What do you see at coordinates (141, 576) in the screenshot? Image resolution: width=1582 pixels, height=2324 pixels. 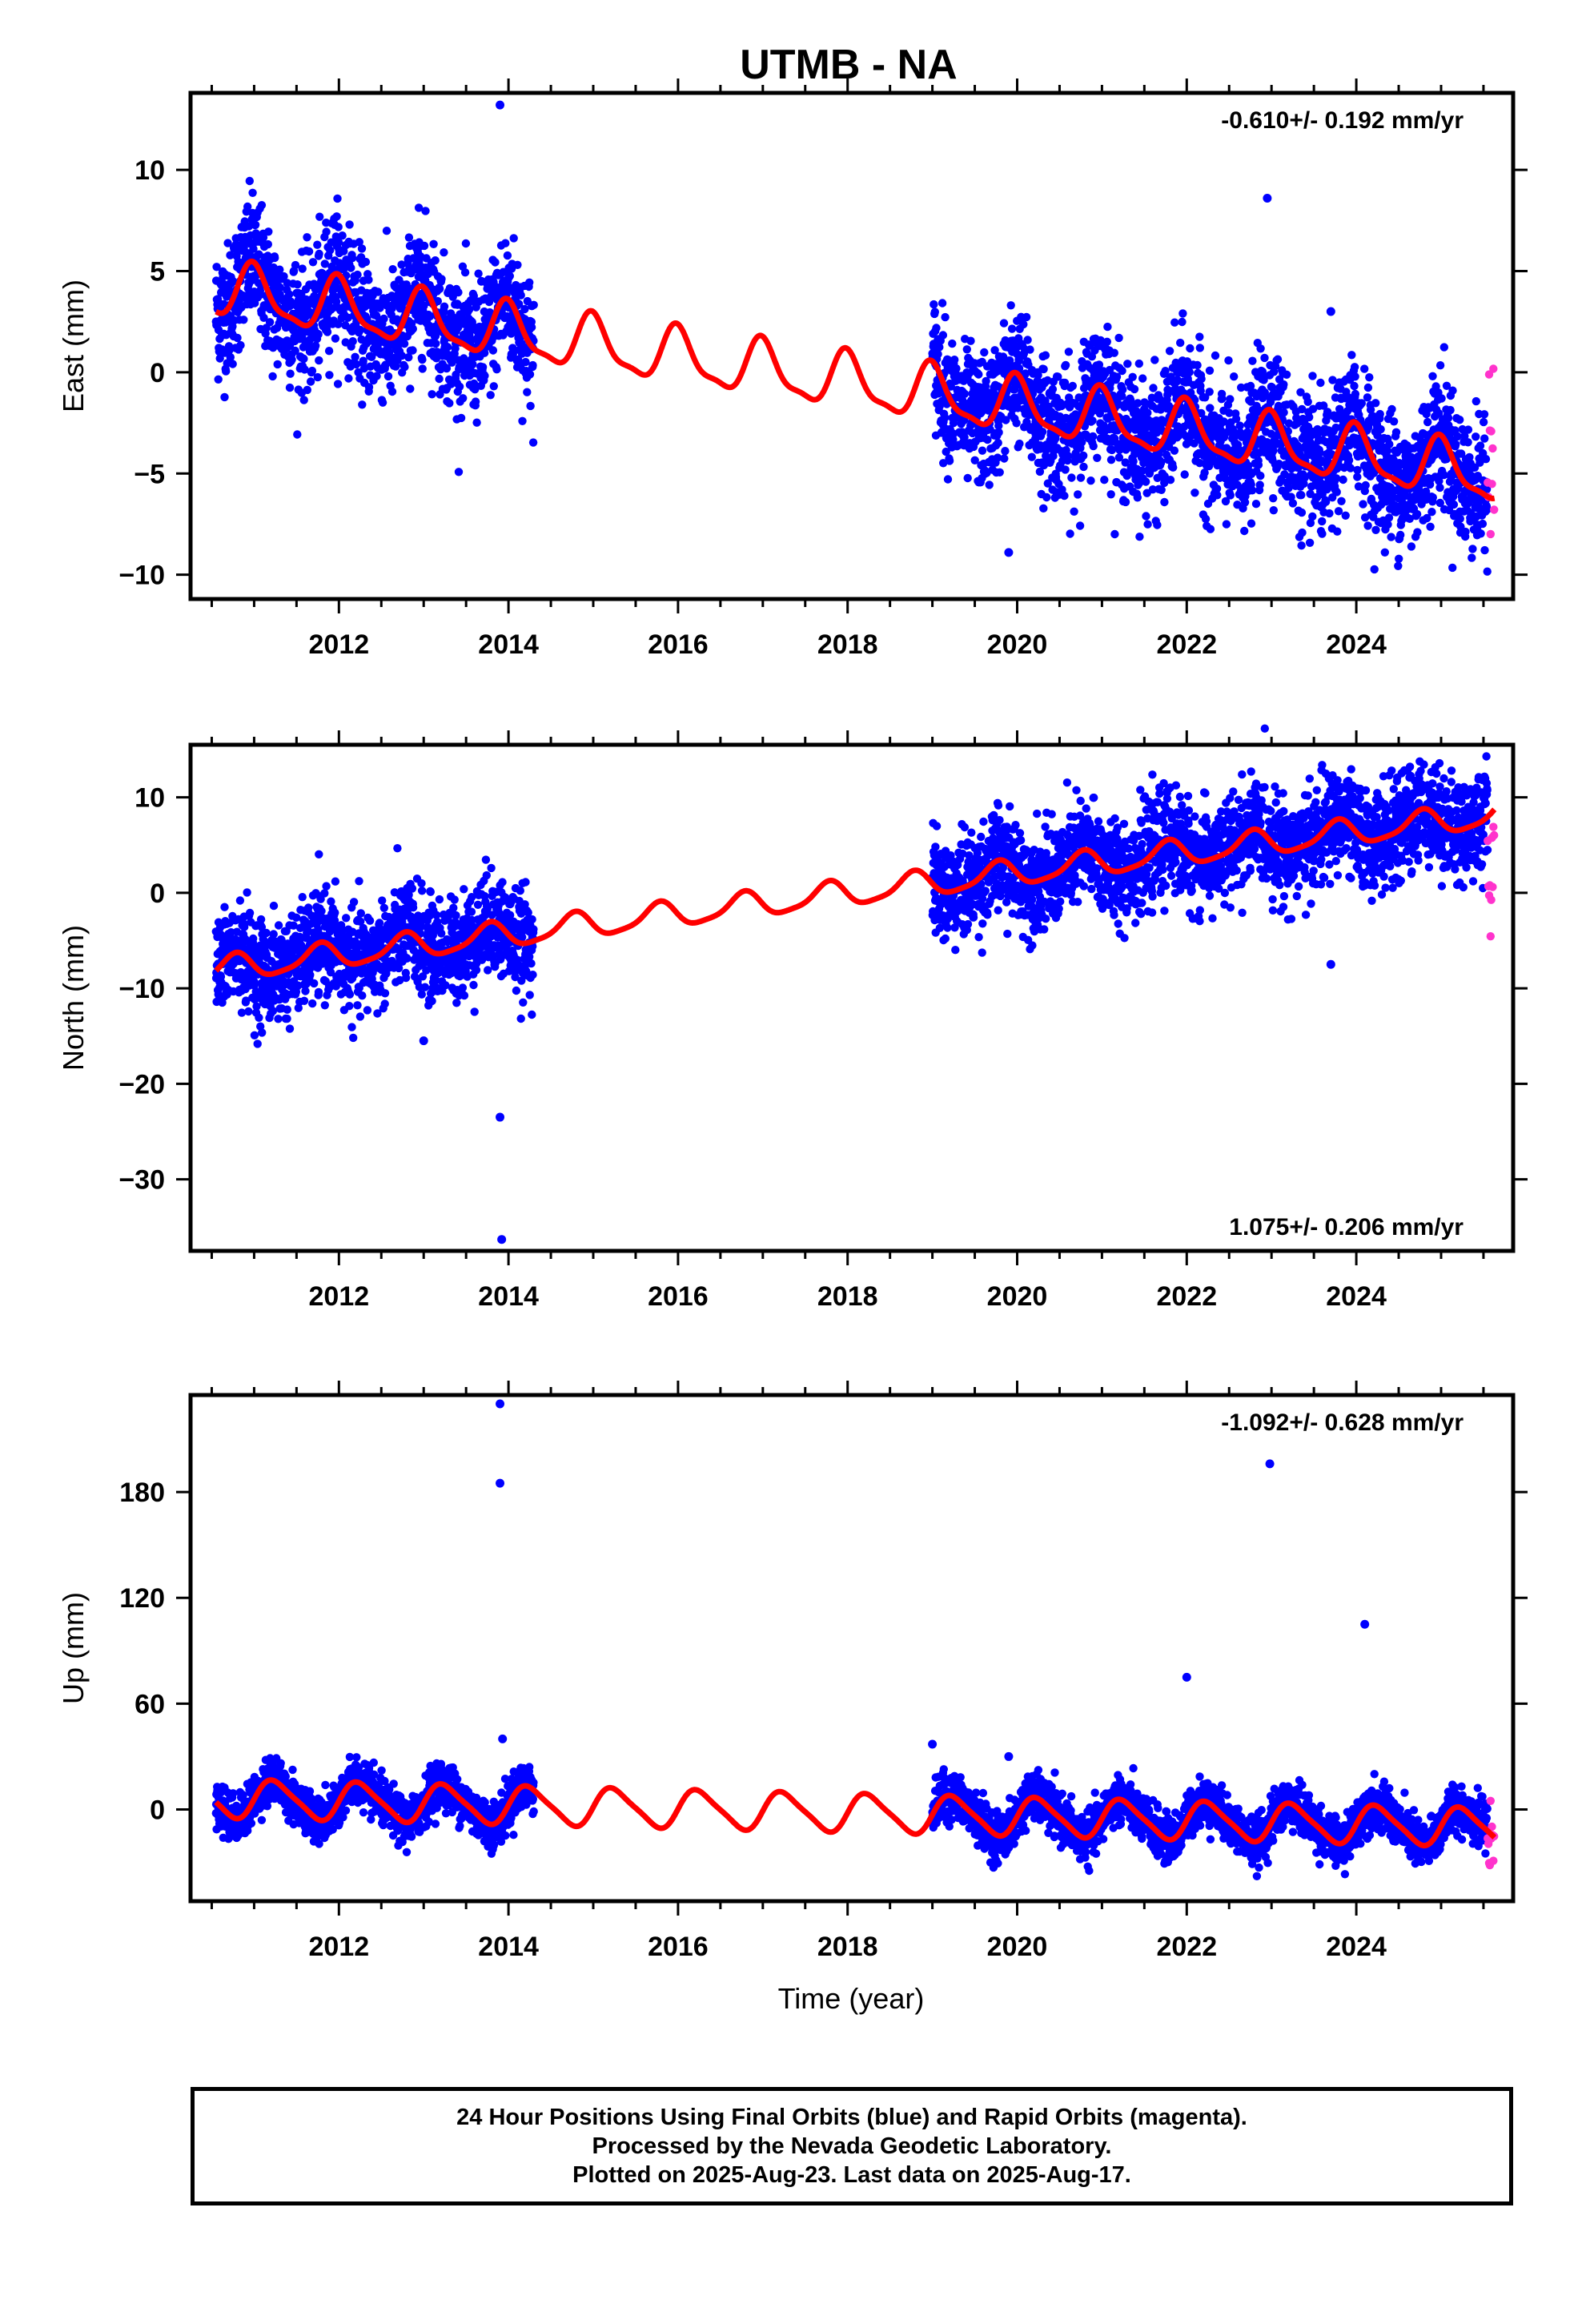 I see `y-tick-label: −10` at bounding box center [141, 576].